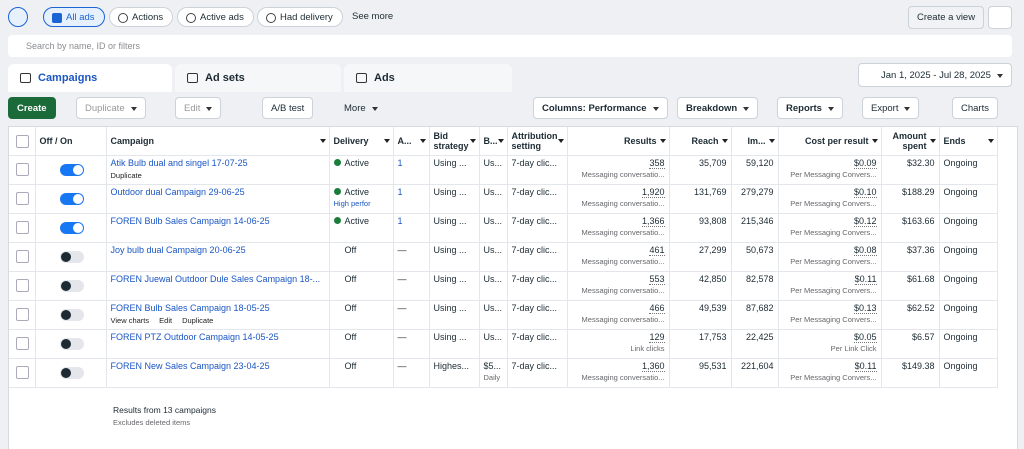  What do you see at coordinates (1000, 17) in the screenshot?
I see `settings-button` at bounding box center [1000, 17].